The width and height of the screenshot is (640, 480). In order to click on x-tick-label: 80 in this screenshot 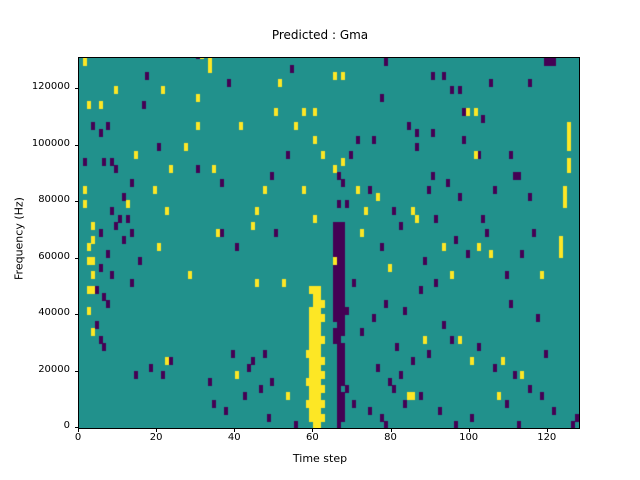, I will do `click(390, 437)`.